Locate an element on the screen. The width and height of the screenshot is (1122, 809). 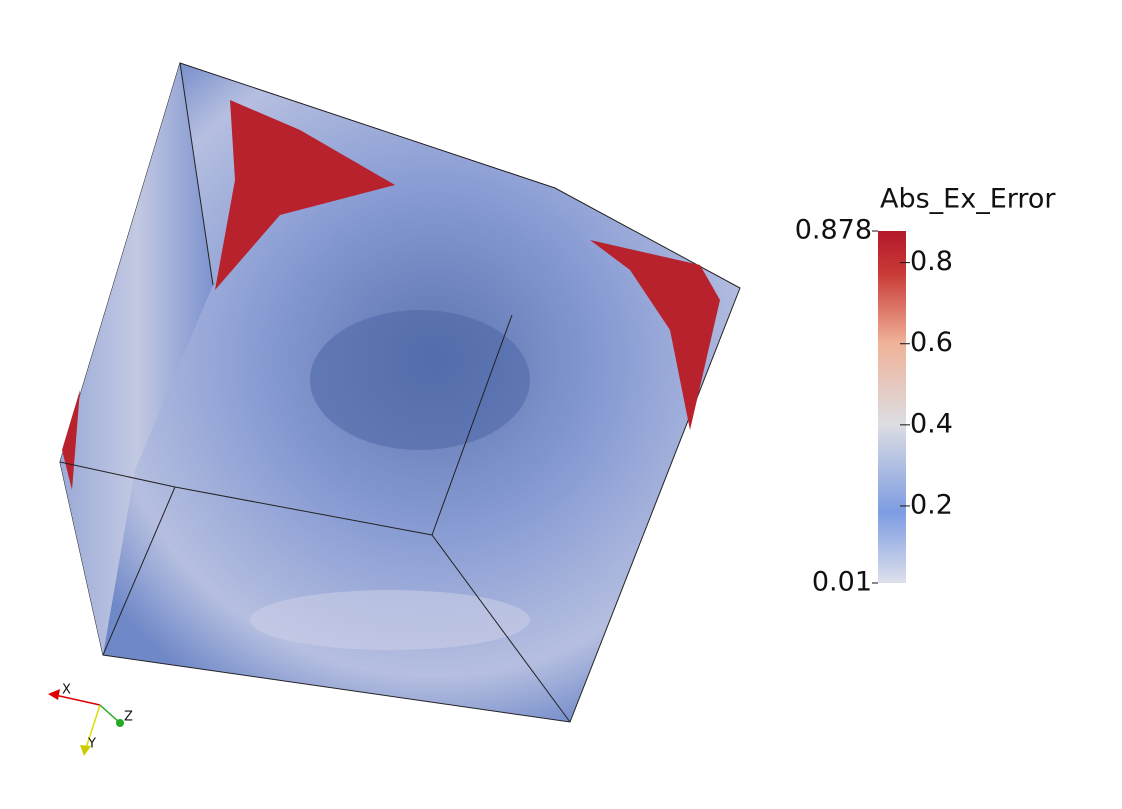
y-axis-arrow is located at coordinates (93, 726).